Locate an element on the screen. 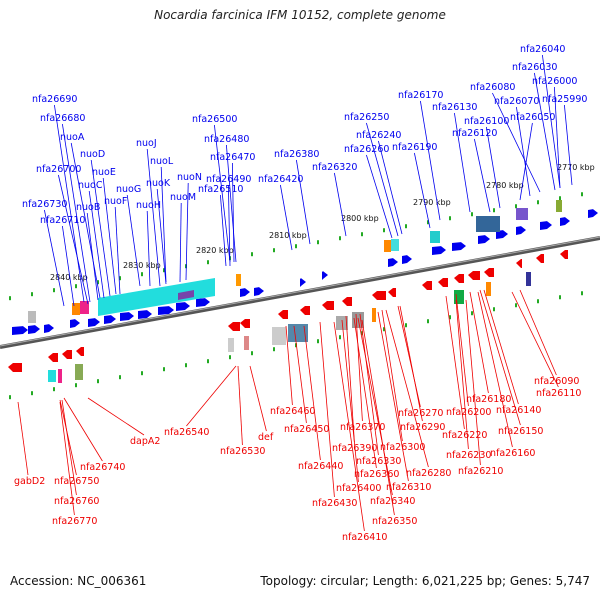 This screenshot has width=600, height=600. reverse-gene-label: nfa26180 is located at coordinates (488, 399).